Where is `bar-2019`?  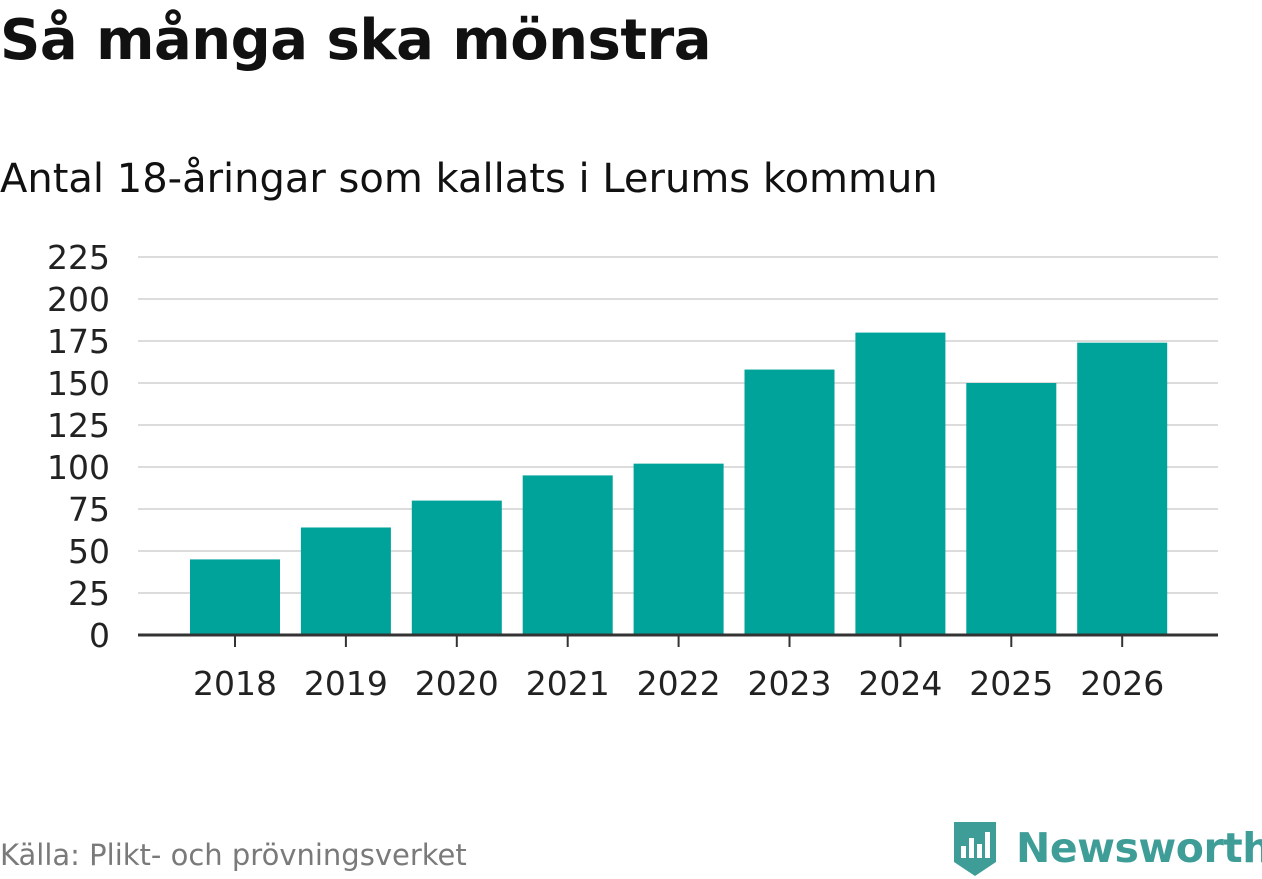 bar-2019 is located at coordinates (345, 581).